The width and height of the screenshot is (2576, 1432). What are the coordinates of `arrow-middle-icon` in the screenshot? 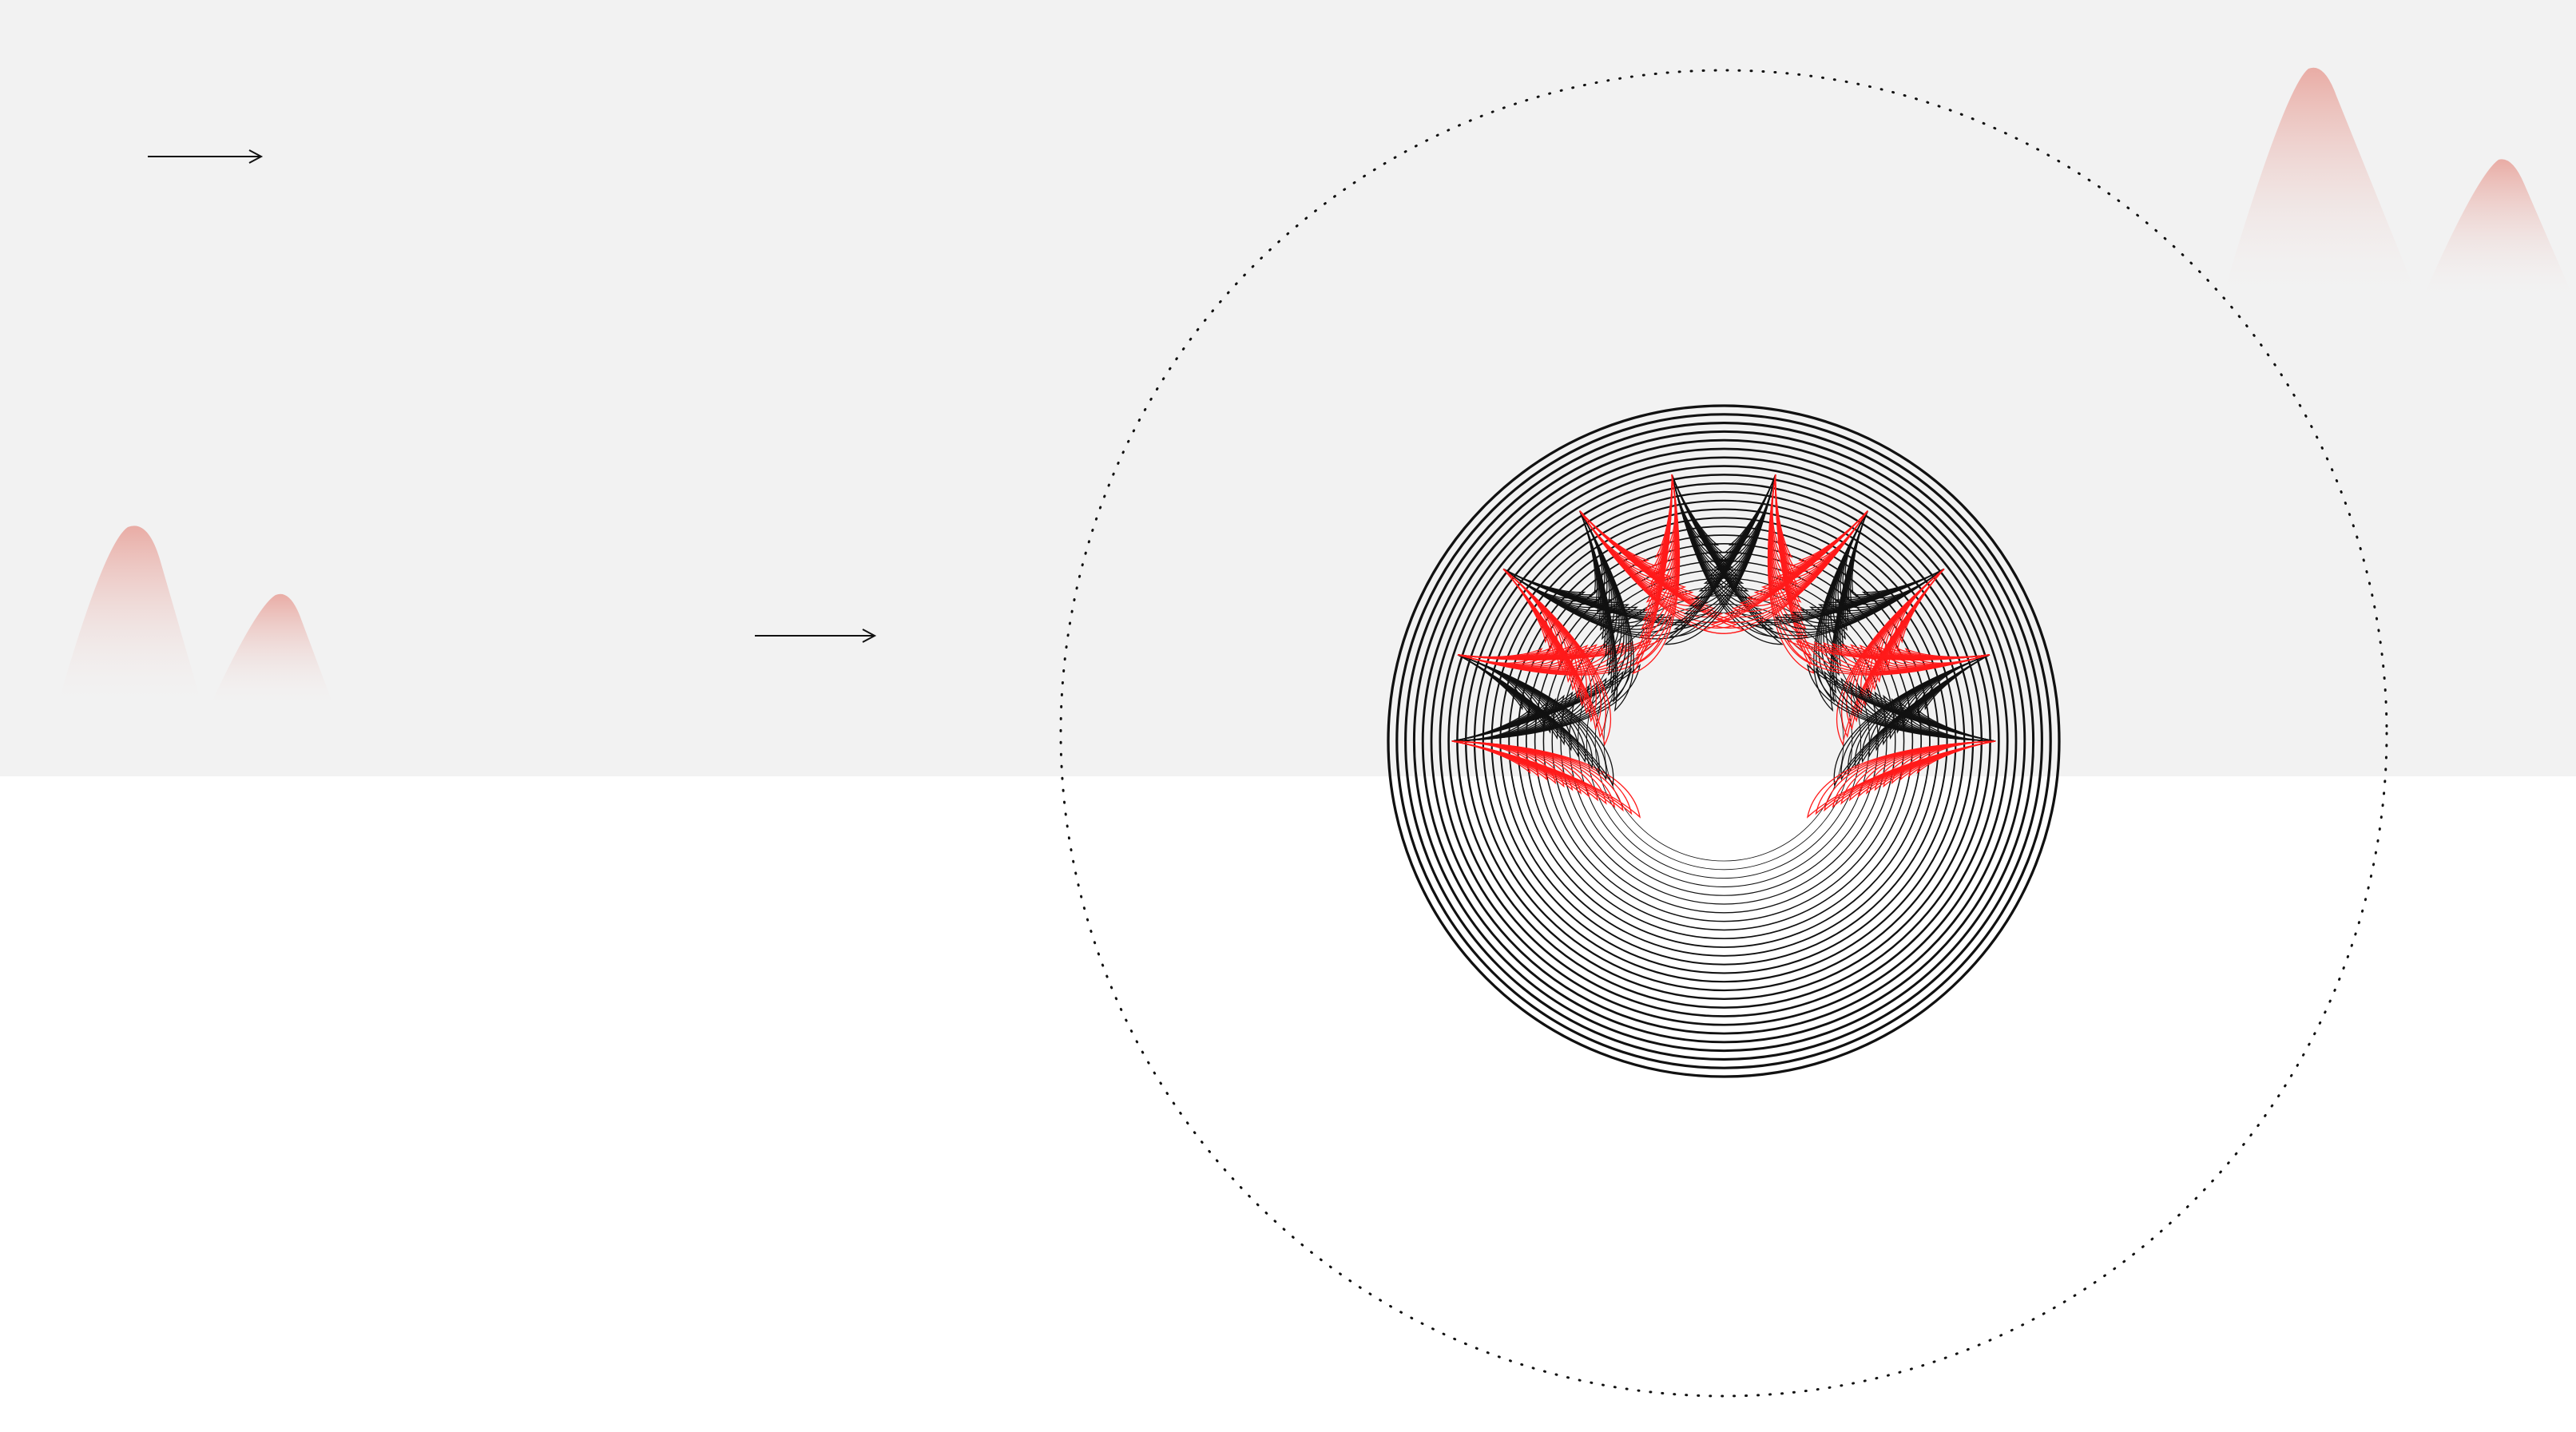 It's located at (816, 636).